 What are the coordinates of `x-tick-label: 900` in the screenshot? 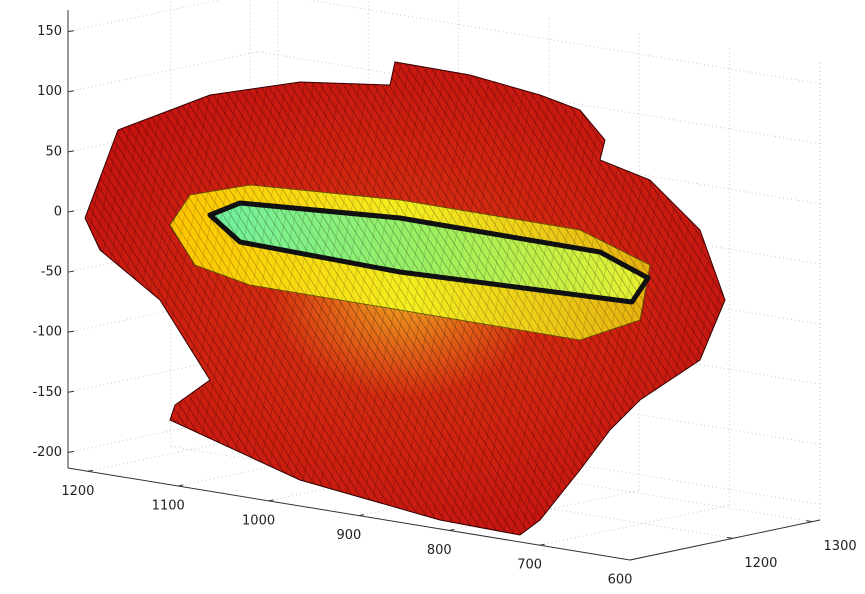 It's located at (349, 535).